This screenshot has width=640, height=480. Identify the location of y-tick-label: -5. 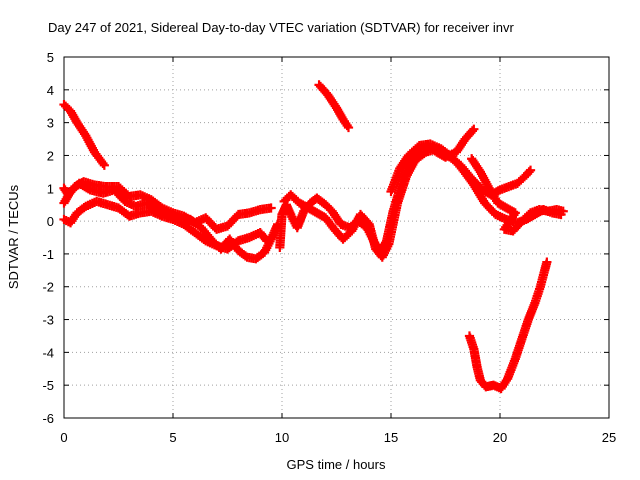
(48, 385).